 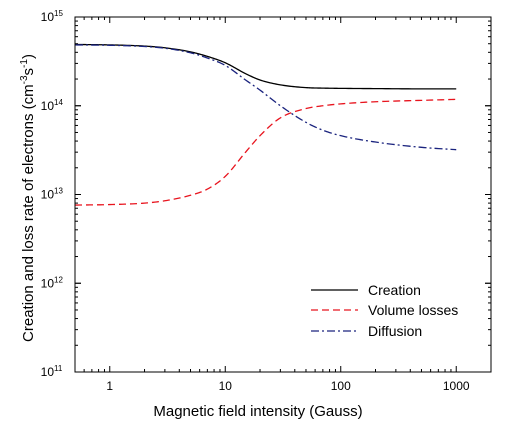 What do you see at coordinates (265, 66) in the screenshot?
I see `series-line-creation` at bounding box center [265, 66].